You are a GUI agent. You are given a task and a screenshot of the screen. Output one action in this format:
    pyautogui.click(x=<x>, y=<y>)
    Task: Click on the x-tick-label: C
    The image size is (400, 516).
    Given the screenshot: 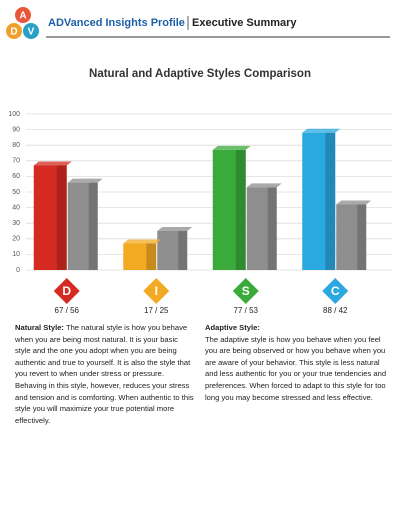 What is the action you would take?
    pyautogui.click(x=335, y=291)
    